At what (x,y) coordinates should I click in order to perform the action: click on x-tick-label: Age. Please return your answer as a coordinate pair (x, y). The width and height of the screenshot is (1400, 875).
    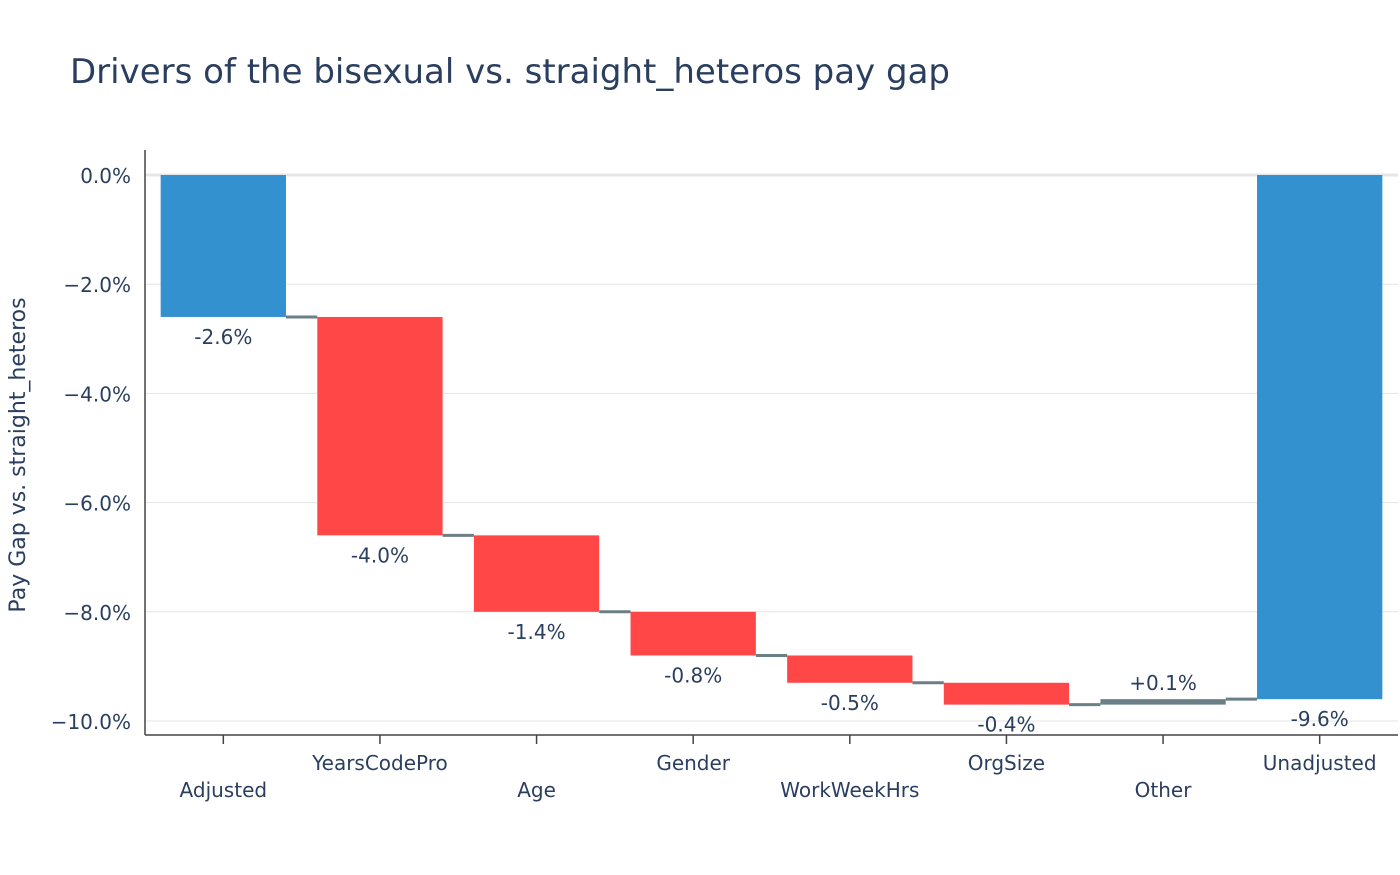
    Looking at the image, I should click on (536, 790).